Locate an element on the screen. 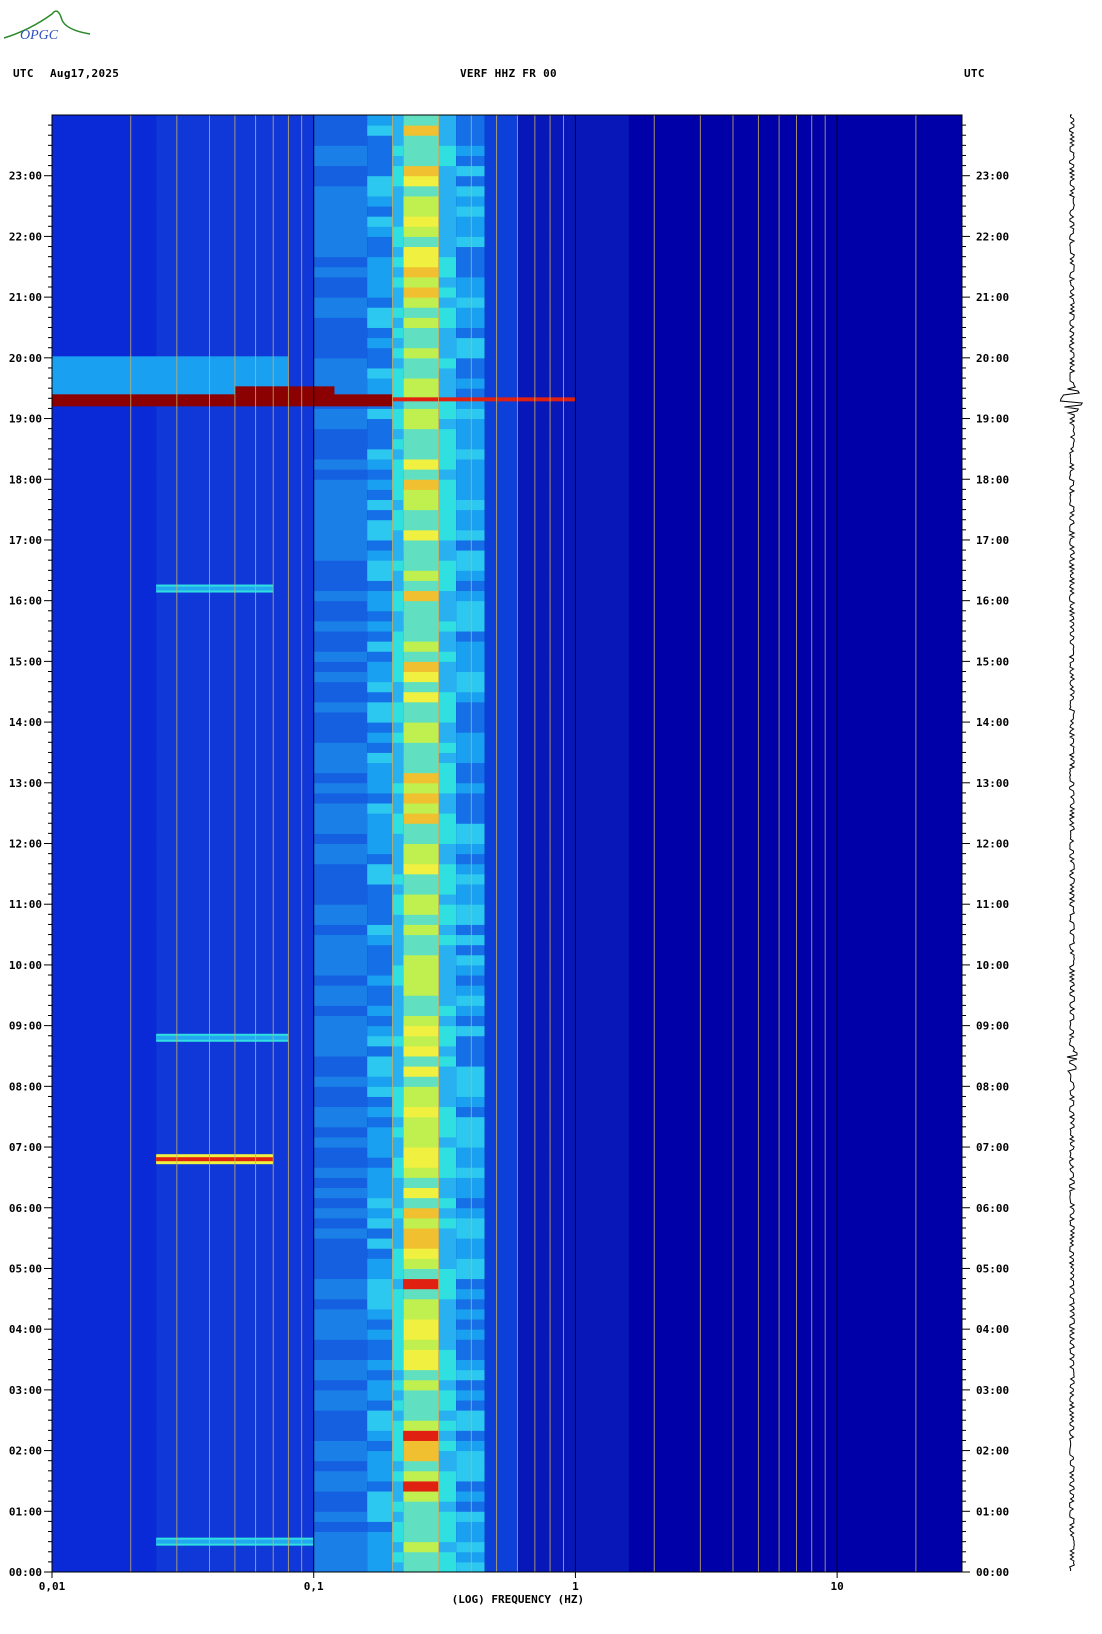  x-tick-label: 1 is located at coordinates (575, 1586).